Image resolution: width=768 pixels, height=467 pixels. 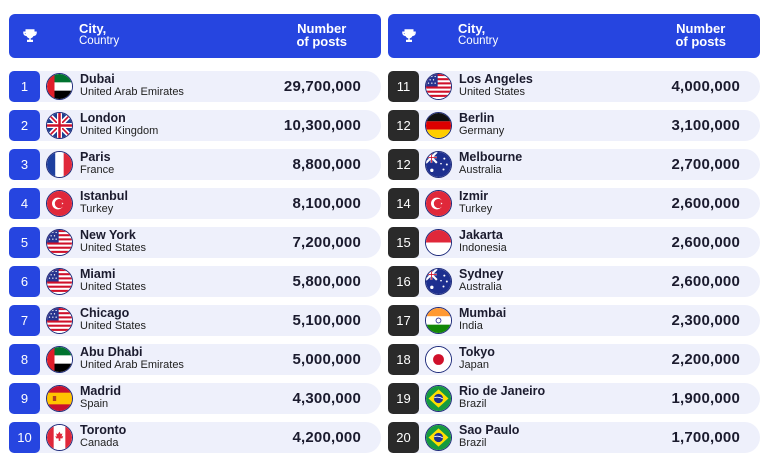 I want to click on city-name: Mumbai, so click(x=483, y=313).